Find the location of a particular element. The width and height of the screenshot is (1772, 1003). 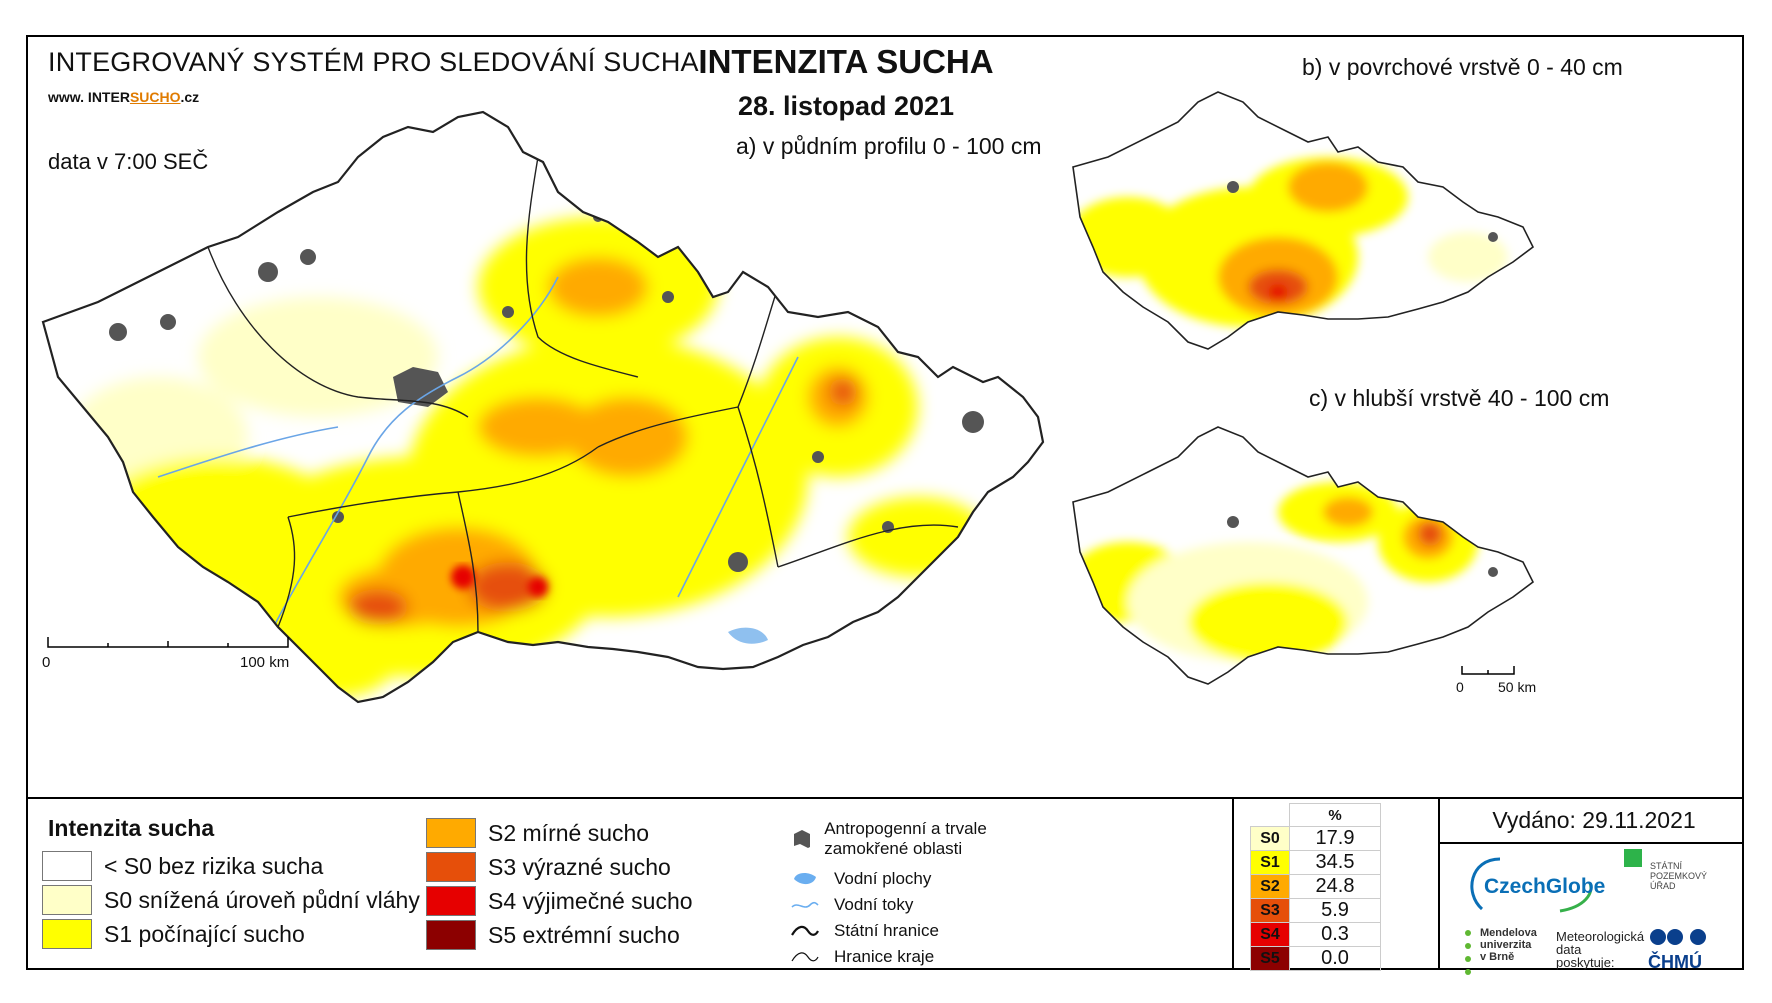

swatch-s2 is located at coordinates (451, 833).